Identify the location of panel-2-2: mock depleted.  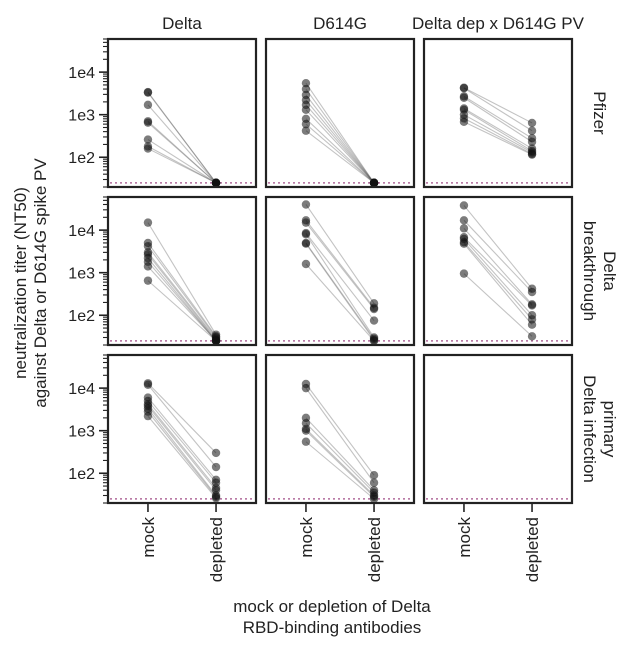
(498, 467).